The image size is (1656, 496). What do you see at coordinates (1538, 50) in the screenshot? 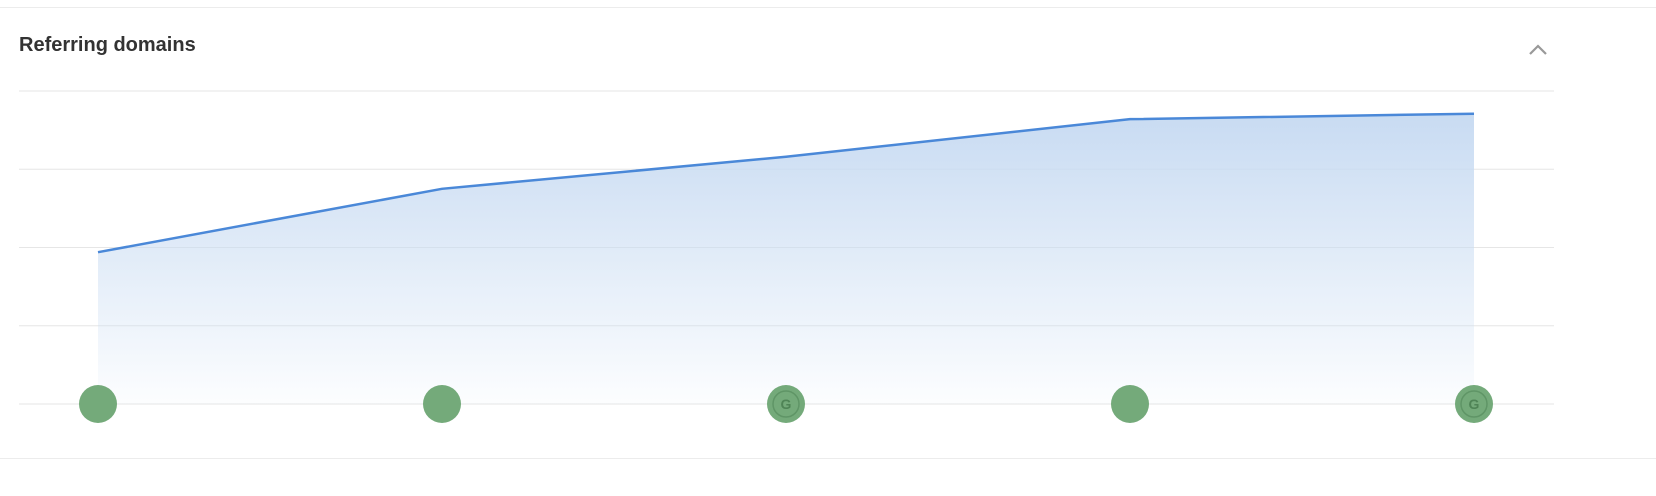
I see `chevron-up-icon` at bounding box center [1538, 50].